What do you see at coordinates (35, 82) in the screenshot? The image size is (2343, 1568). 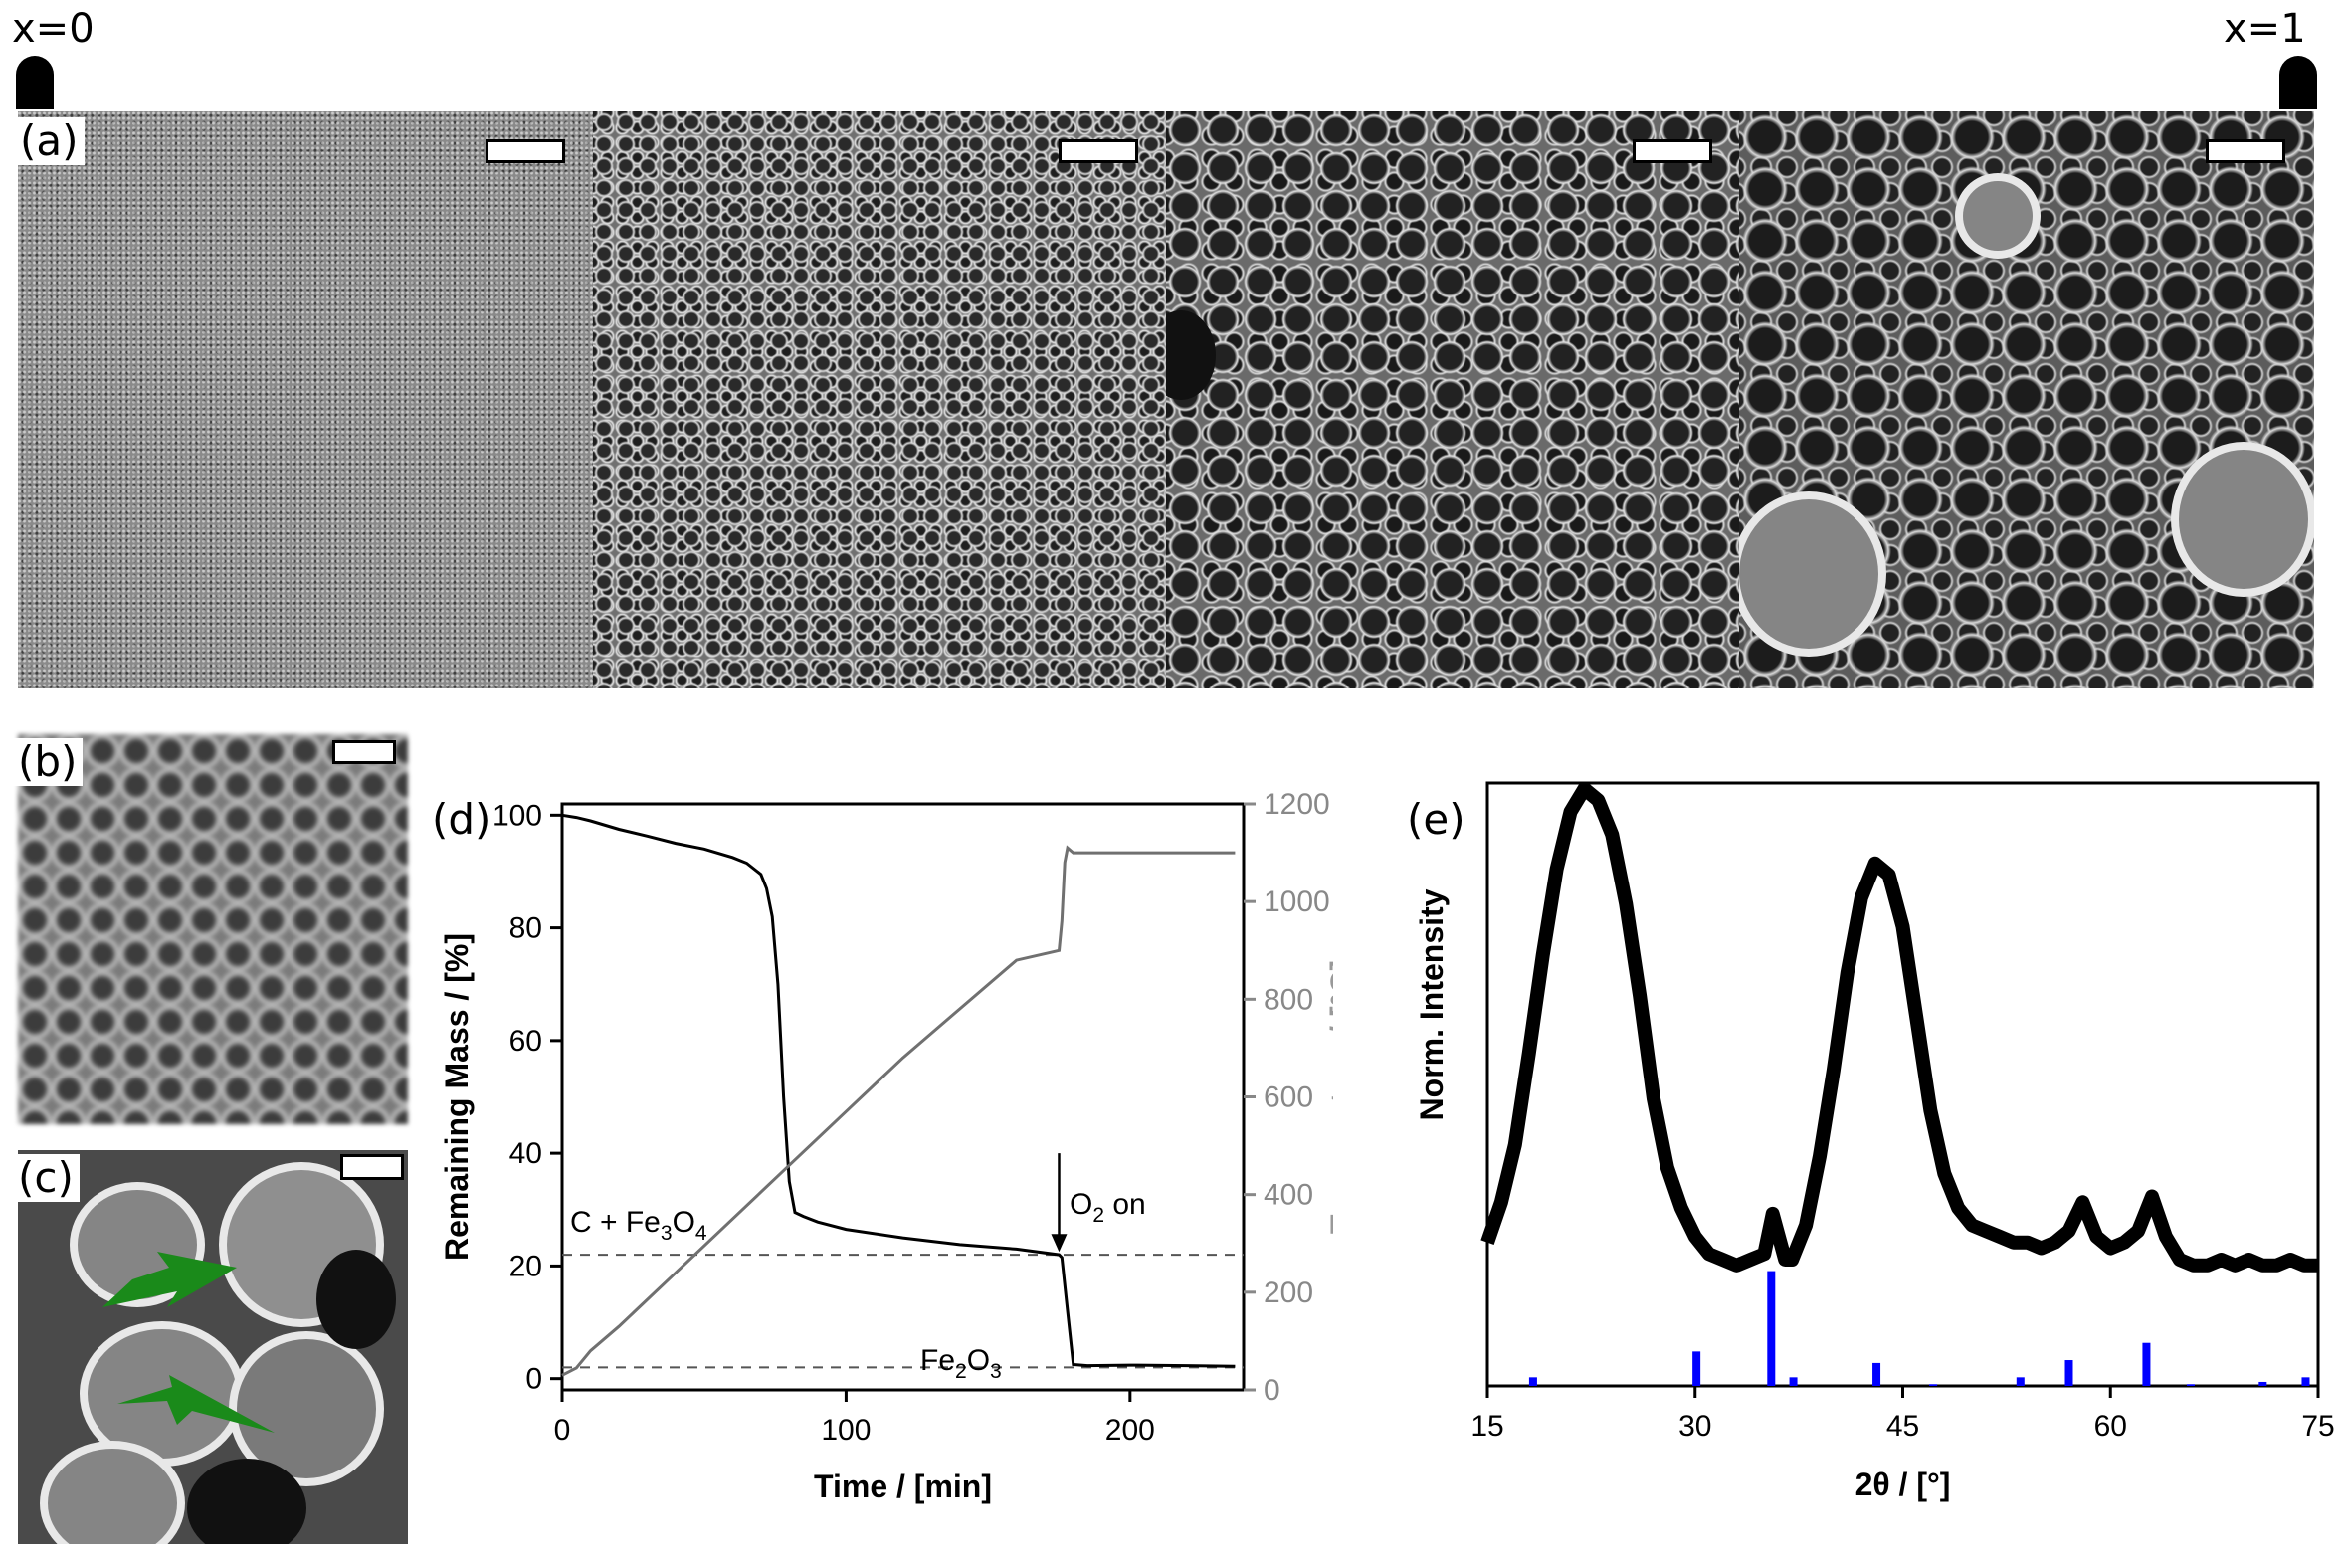 I see `left-marker-icon` at bounding box center [35, 82].